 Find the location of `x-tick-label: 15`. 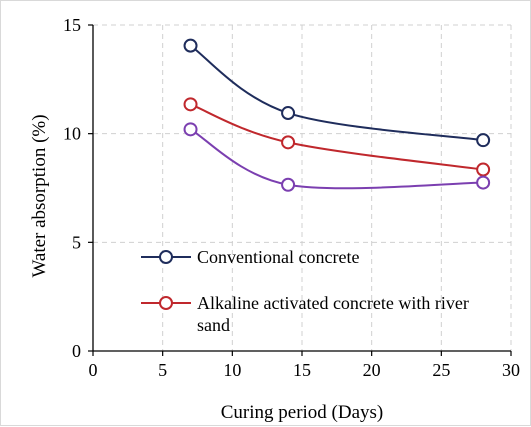

x-tick-label: 15 is located at coordinates (302, 370).